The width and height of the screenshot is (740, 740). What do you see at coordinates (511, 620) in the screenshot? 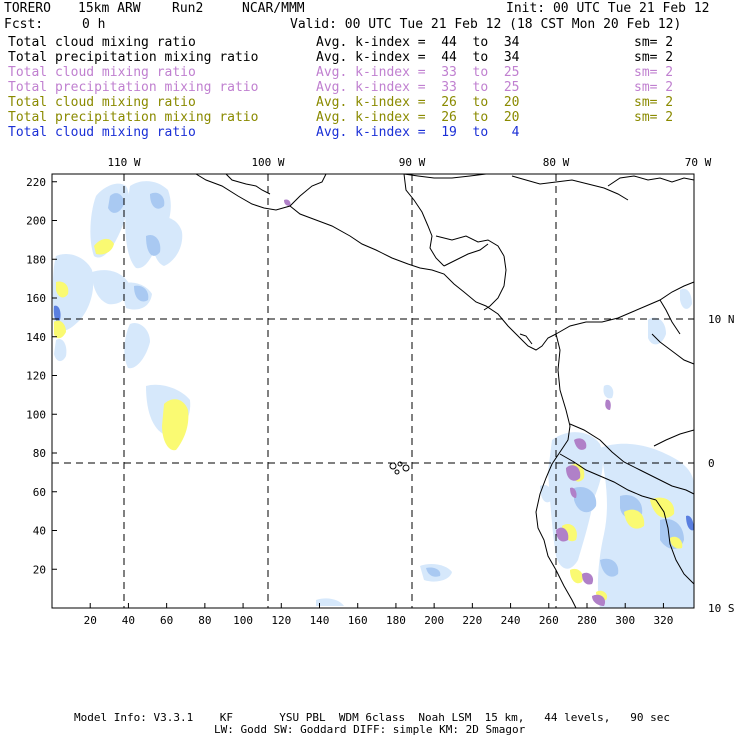
I see `x-tick-label: 240` at bounding box center [511, 620].